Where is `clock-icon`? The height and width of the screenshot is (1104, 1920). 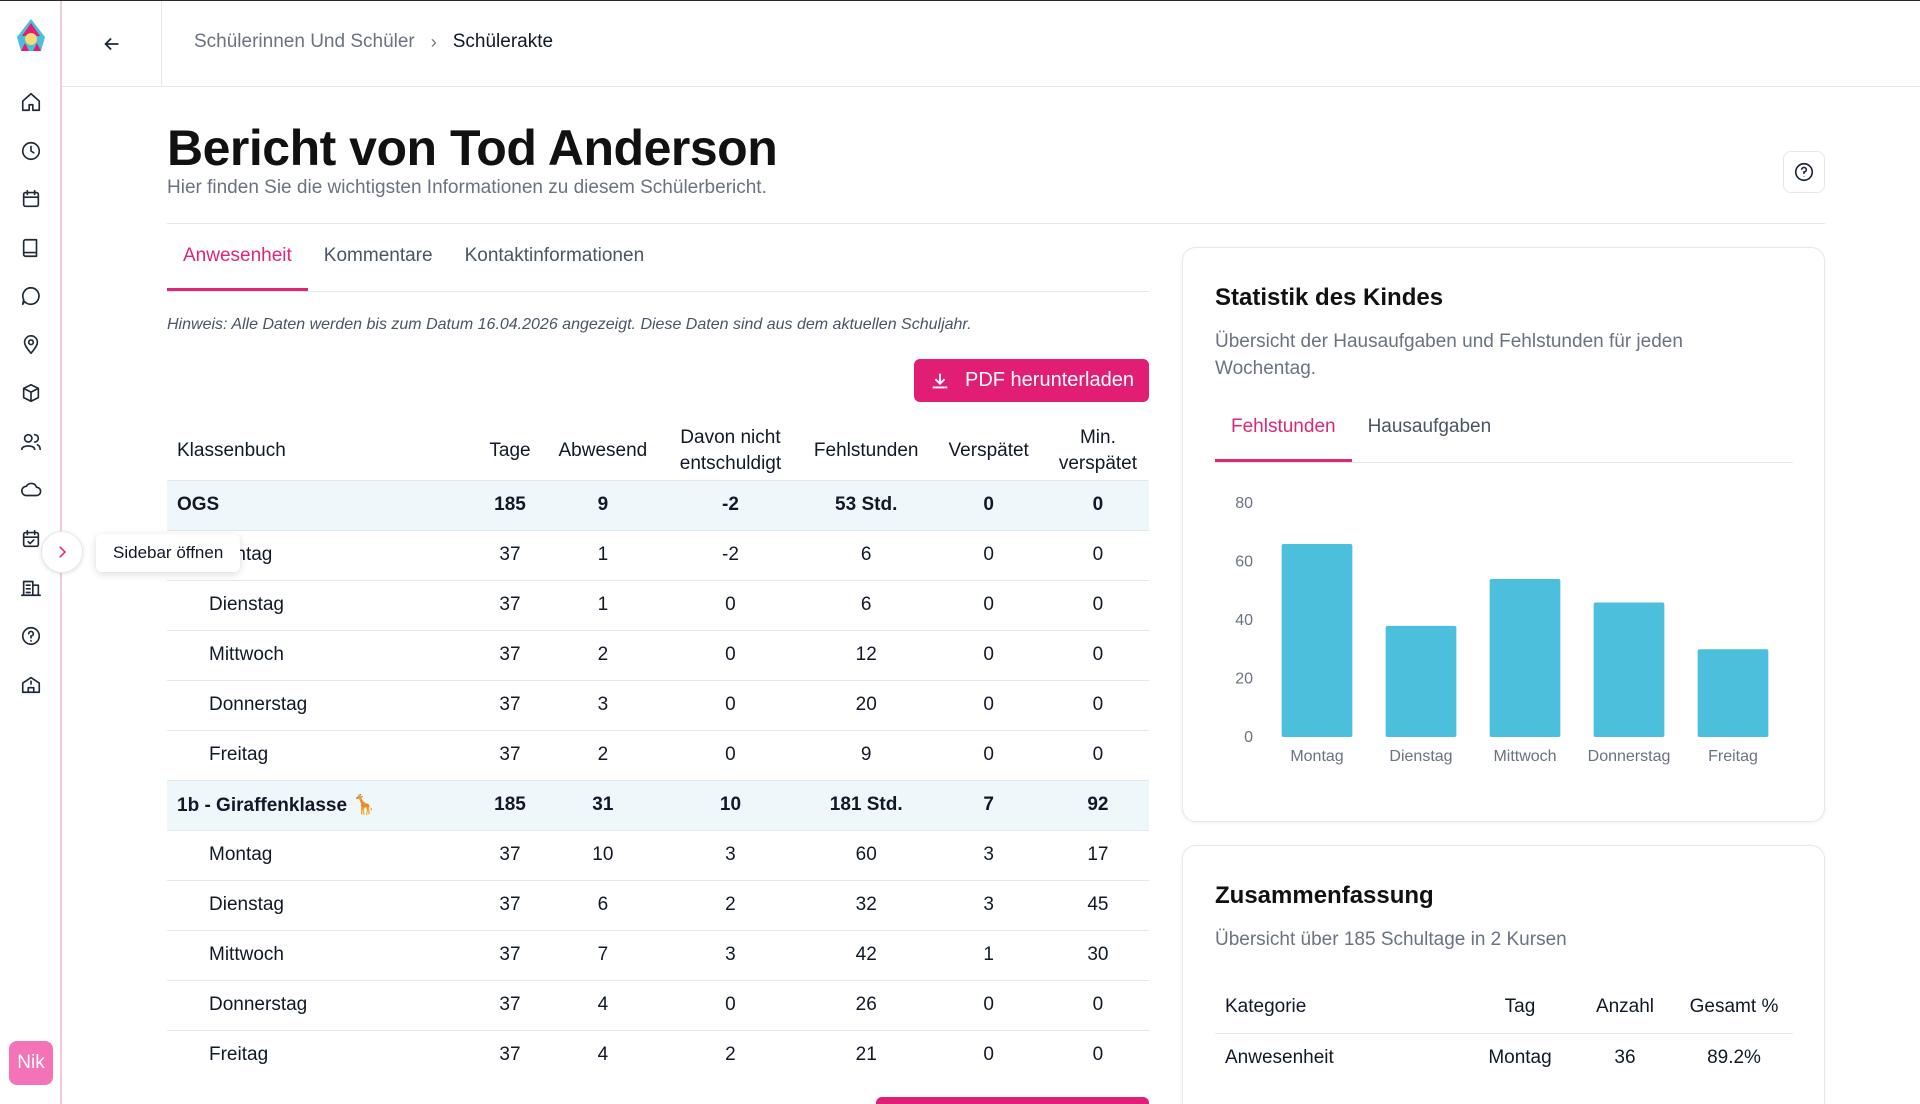 clock-icon is located at coordinates (31, 151).